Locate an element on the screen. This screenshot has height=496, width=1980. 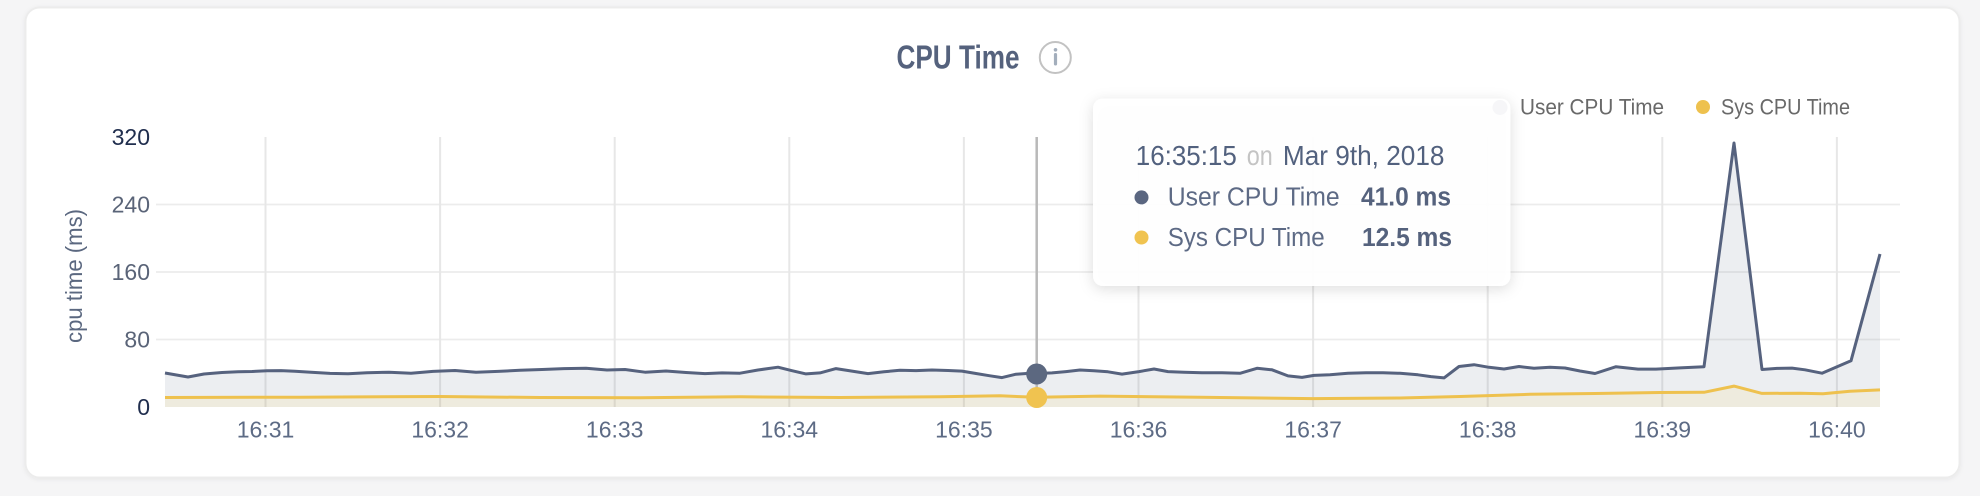
svg-text: 240 is located at coordinates (131, 205).